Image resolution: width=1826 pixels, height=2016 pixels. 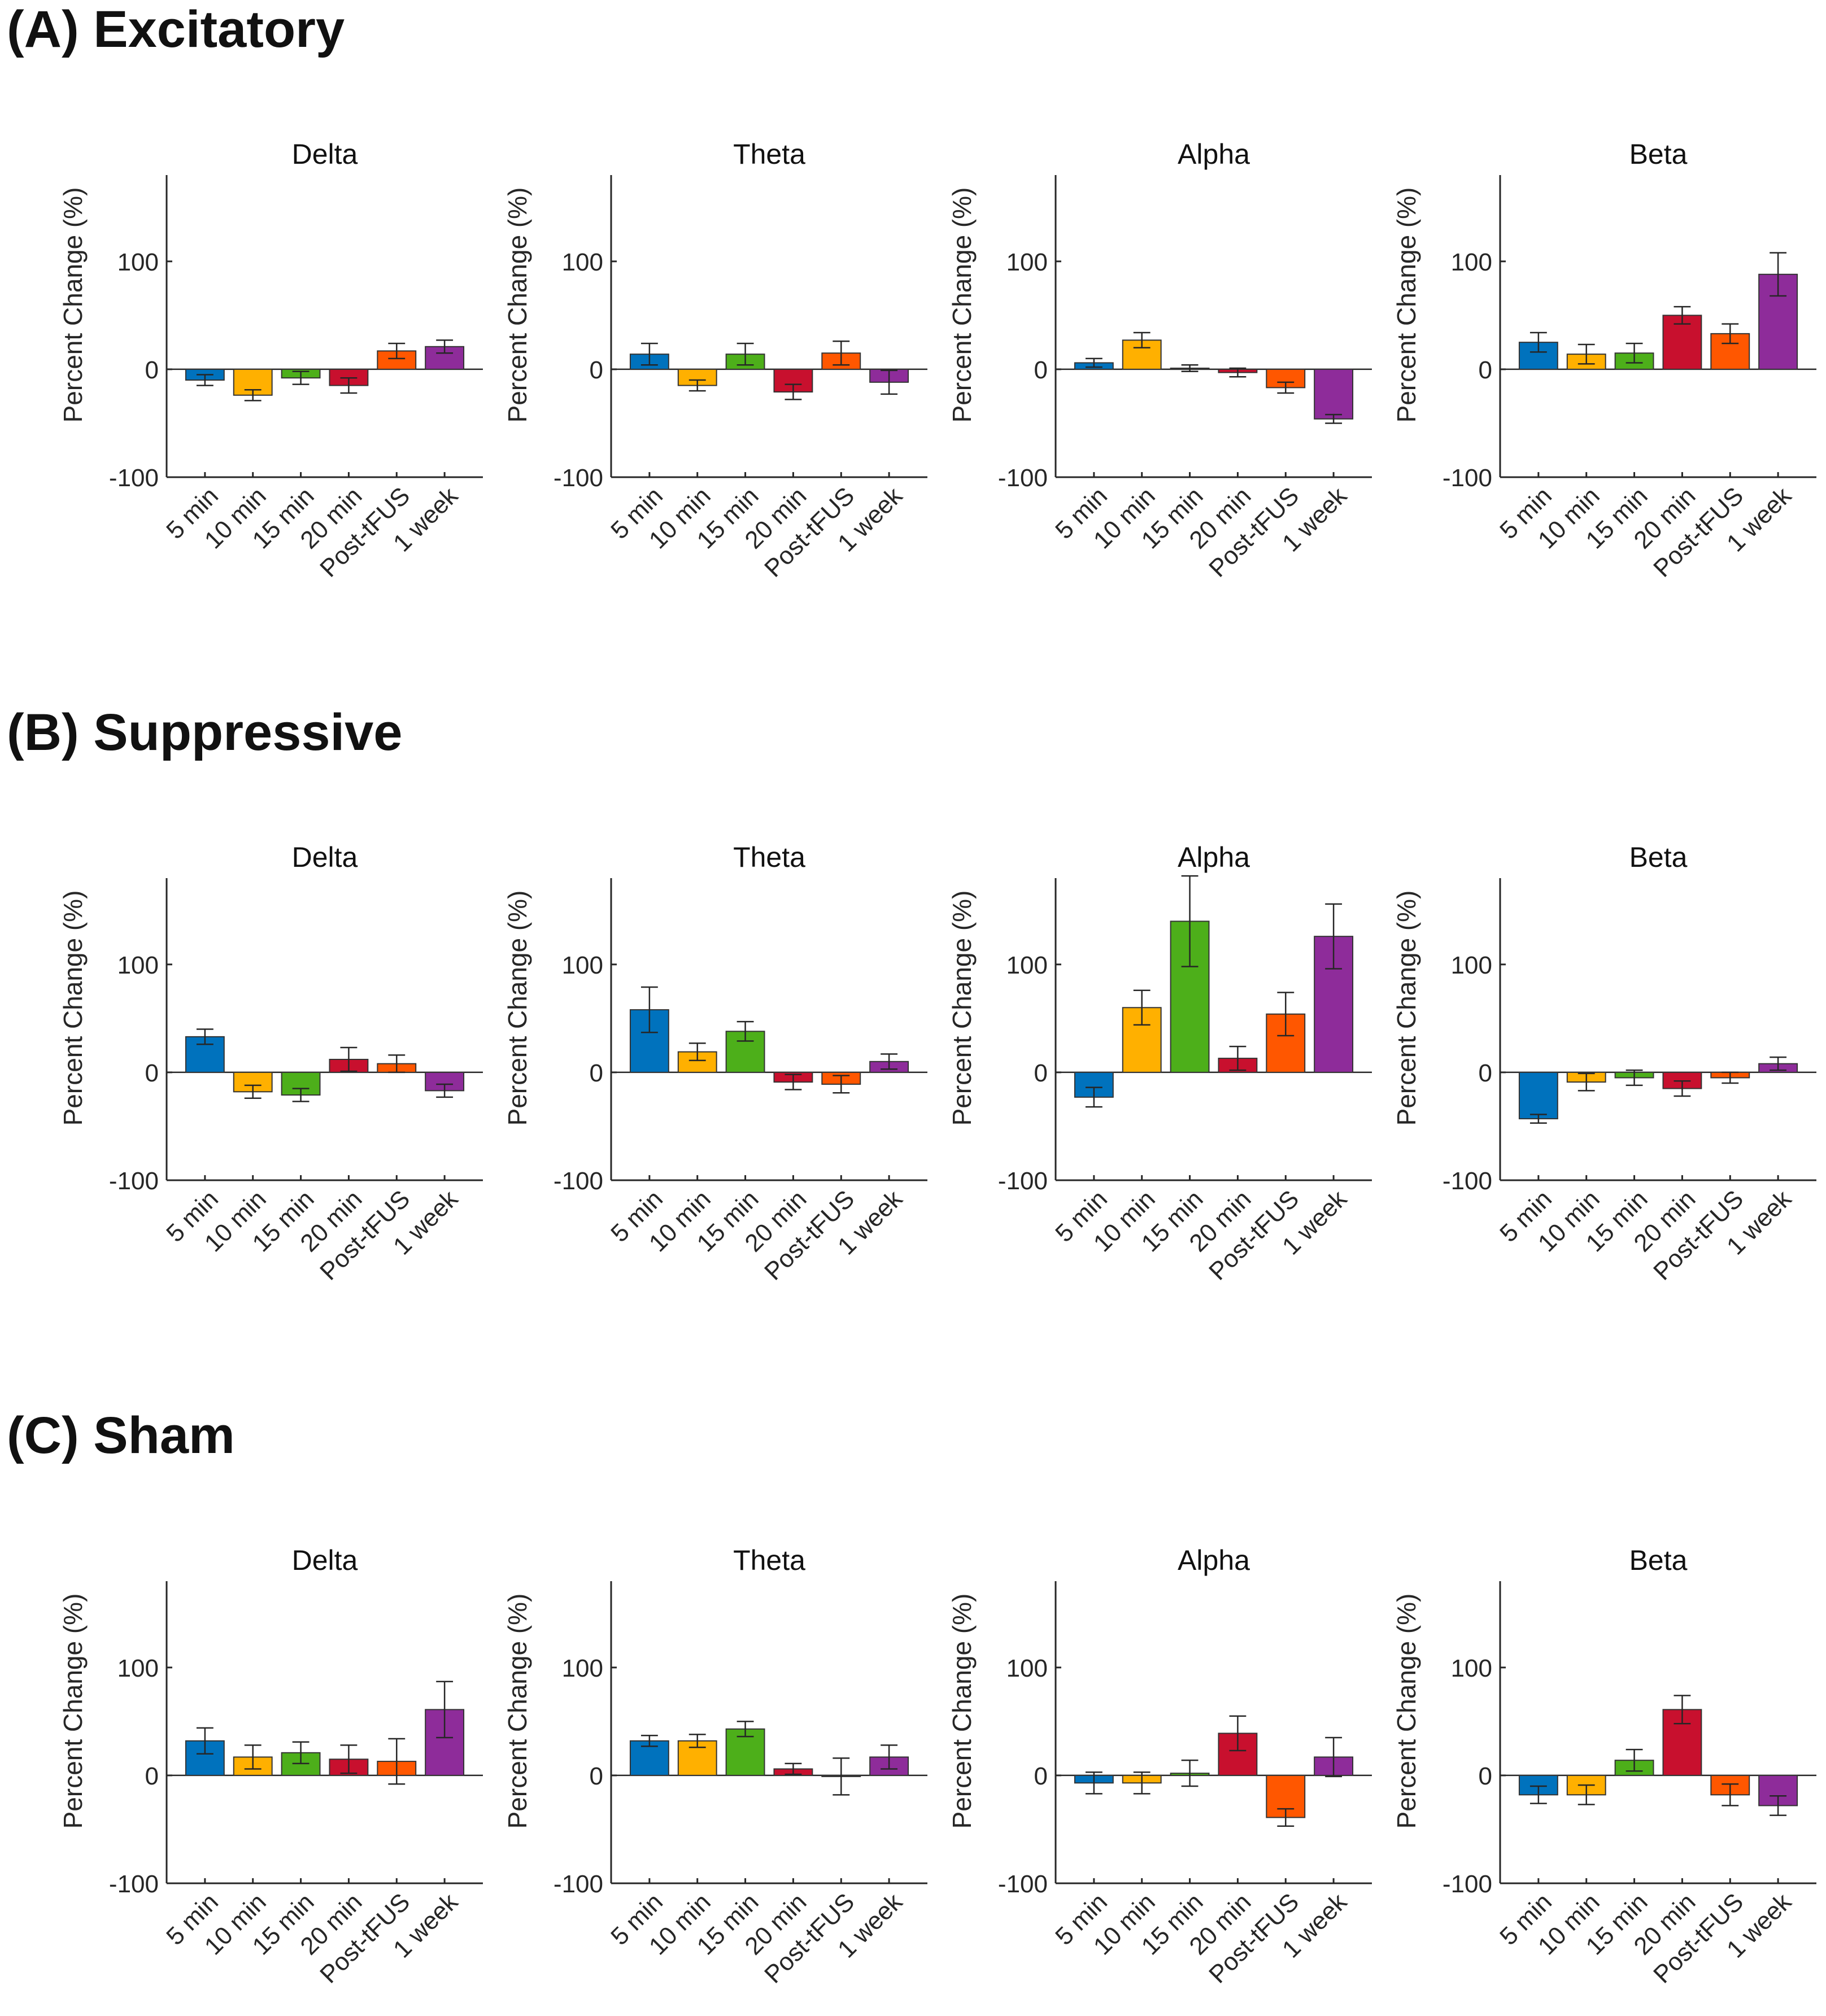 I want to click on section-title-sham: (C) Sham, so click(x=121, y=1435).